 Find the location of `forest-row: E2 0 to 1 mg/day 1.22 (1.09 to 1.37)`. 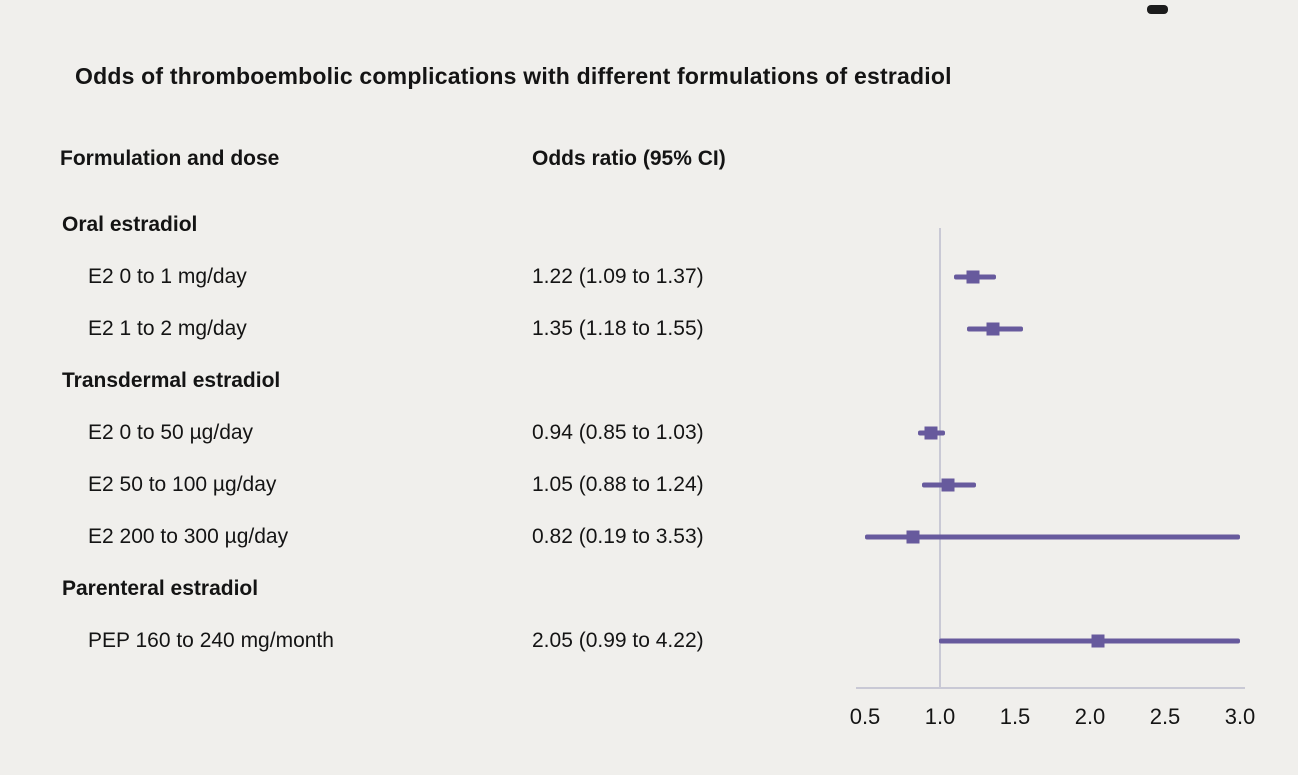

forest-row: E2 0 to 1 mg/day 1.22 (1.09 to 1.37) is located at coordinates (649, 277).